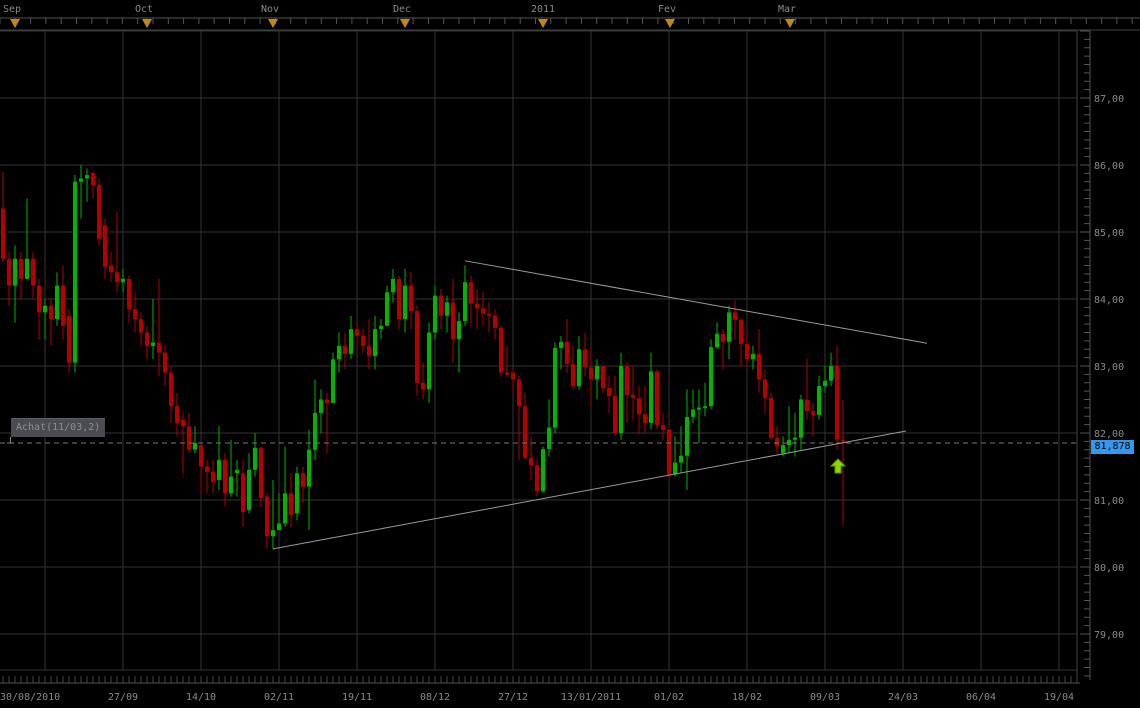  Describe the element at coordinates (591, 697) in the screenshot. I see `date-label: 13/01/2011` at that location.